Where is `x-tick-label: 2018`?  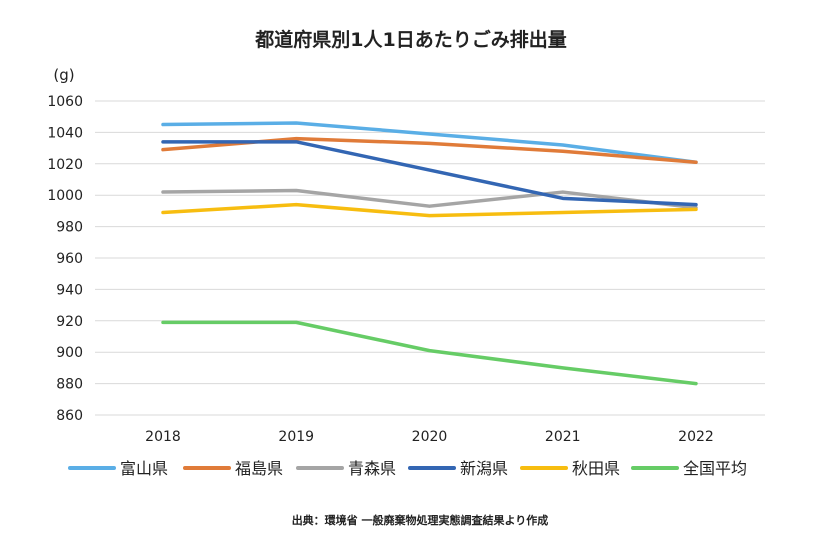 x-tick-label: 2018 is located at coordinates (163, 437).